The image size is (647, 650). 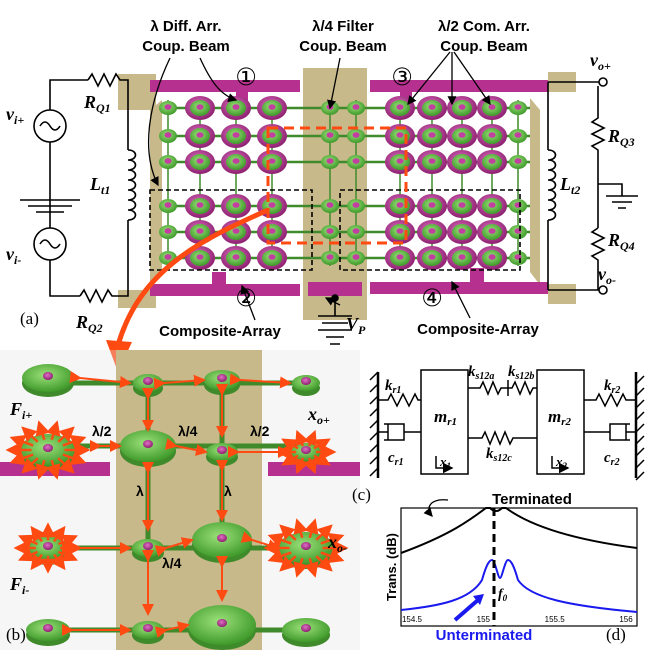 What do you see at coordinates (188, 431) in the screenshot?
I see `quarter-label-1: λ/4` at bounding box center [188, 431].